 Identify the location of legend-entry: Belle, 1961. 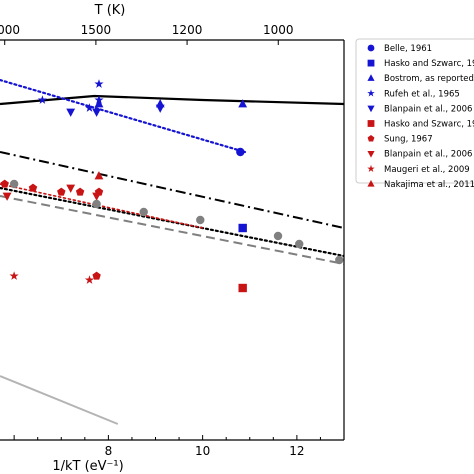
(399, 49).